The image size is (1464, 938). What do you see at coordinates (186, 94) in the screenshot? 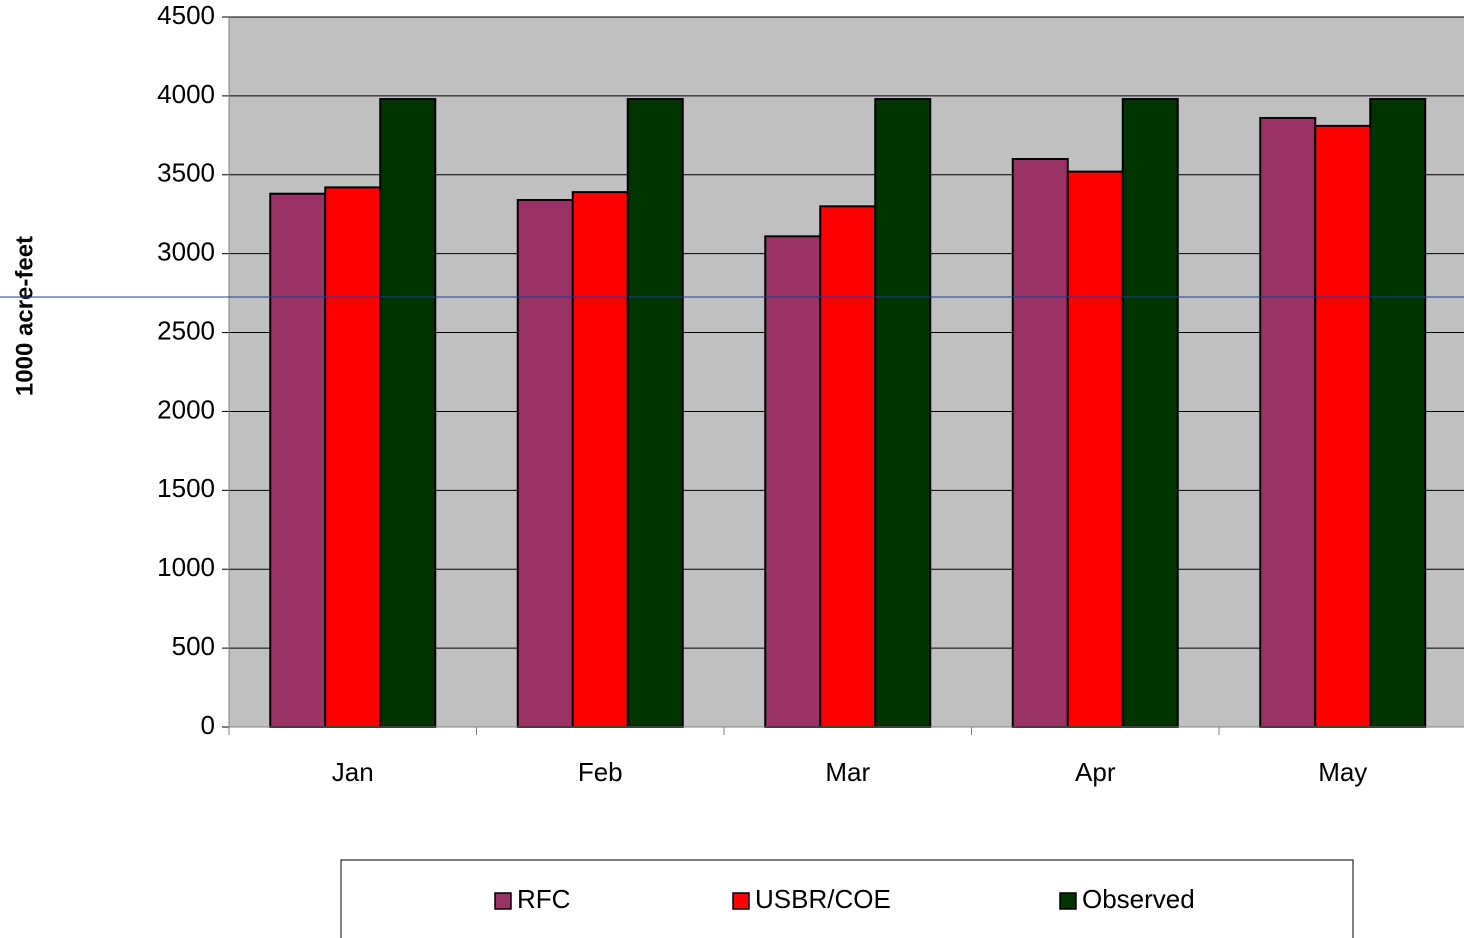
I see `y-tick-label: 4000` at bounding box center [186, 94].